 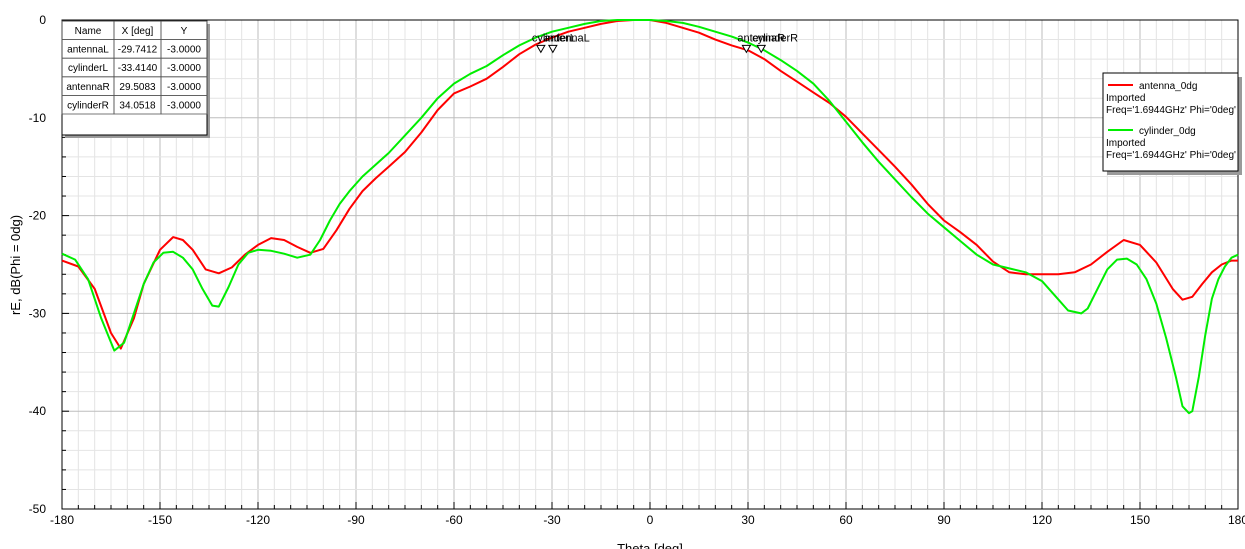 What do you see at coordinates (454, 520) in the screenshot?
I see `x-tick-label: -60` at bounding box center [454, 520].